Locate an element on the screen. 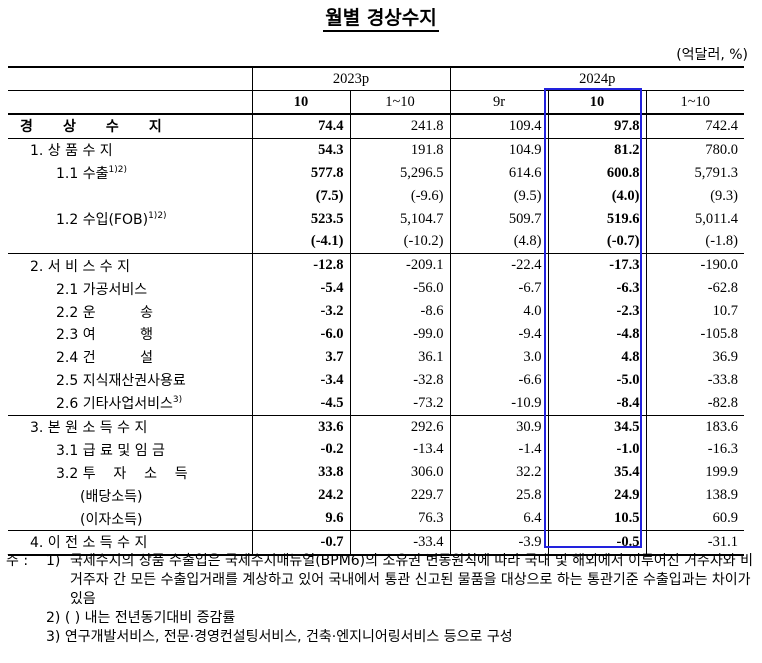 This screenshot has width=762, height=663. table-cell: -6.7 is located at coordinates (498, 289).